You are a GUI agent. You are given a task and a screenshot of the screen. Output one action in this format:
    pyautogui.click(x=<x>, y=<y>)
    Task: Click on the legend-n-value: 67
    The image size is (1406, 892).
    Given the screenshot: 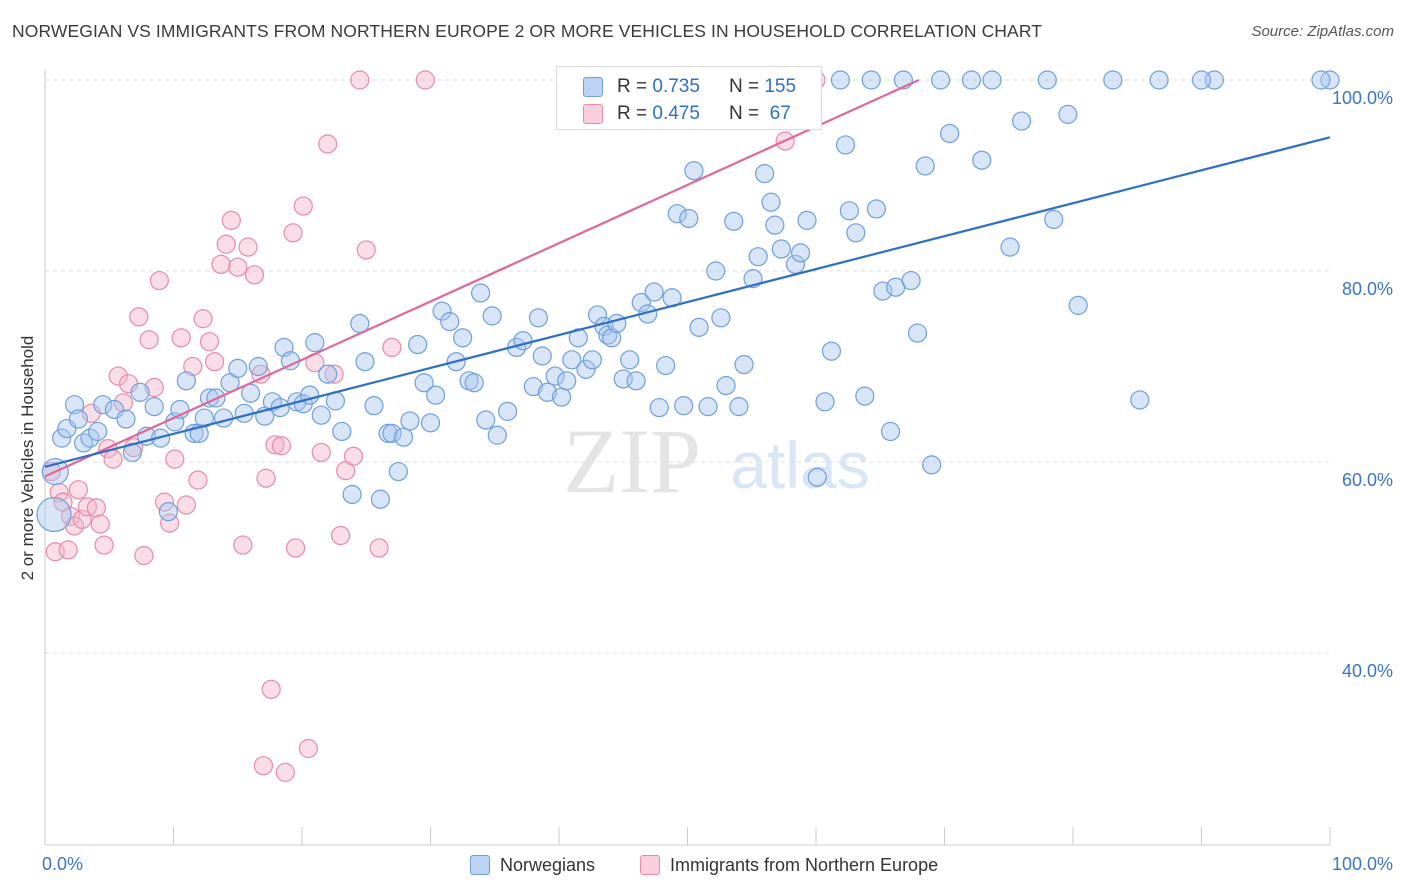 What is the action you would take?
    pyautogui.click(x=777, y=113)
    